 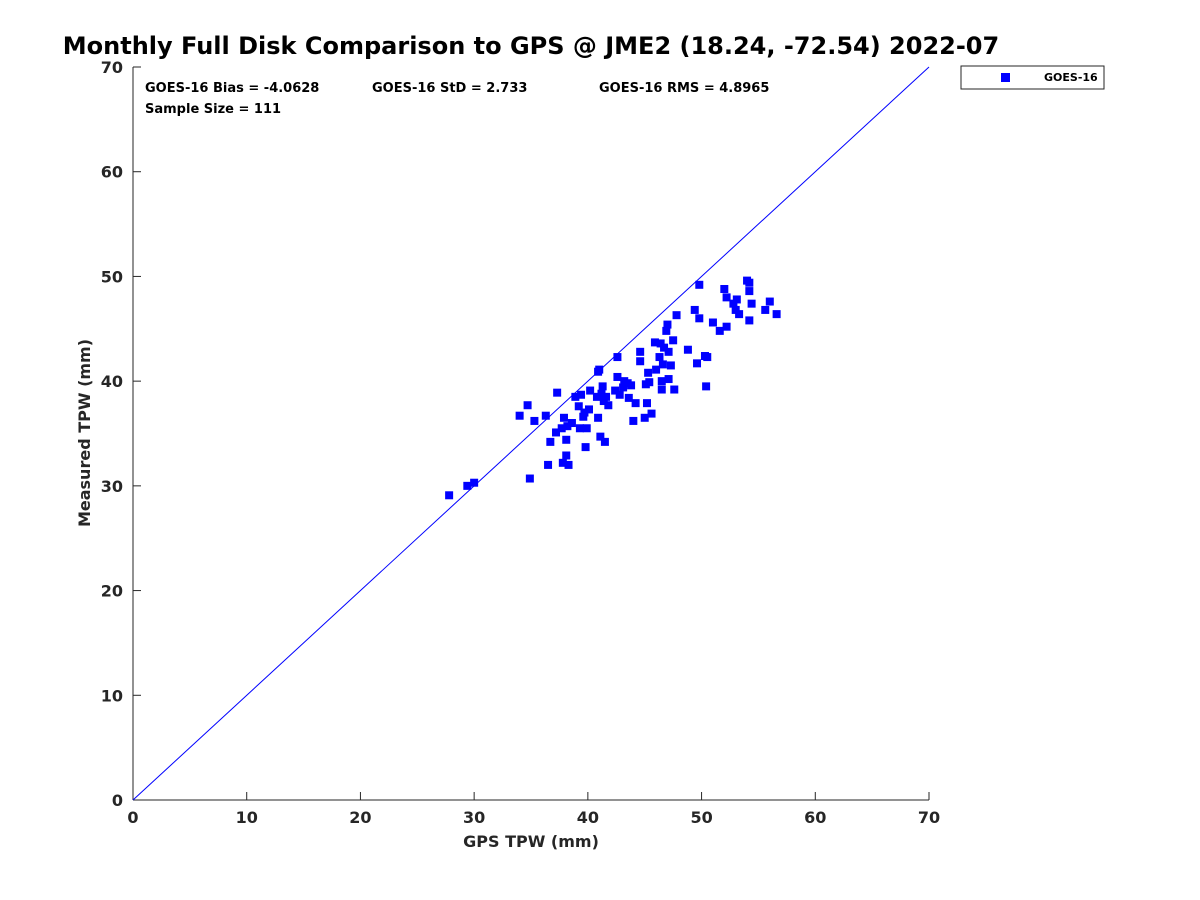 I want to click on x-tick-label: 30, so click(x=474, y=817).